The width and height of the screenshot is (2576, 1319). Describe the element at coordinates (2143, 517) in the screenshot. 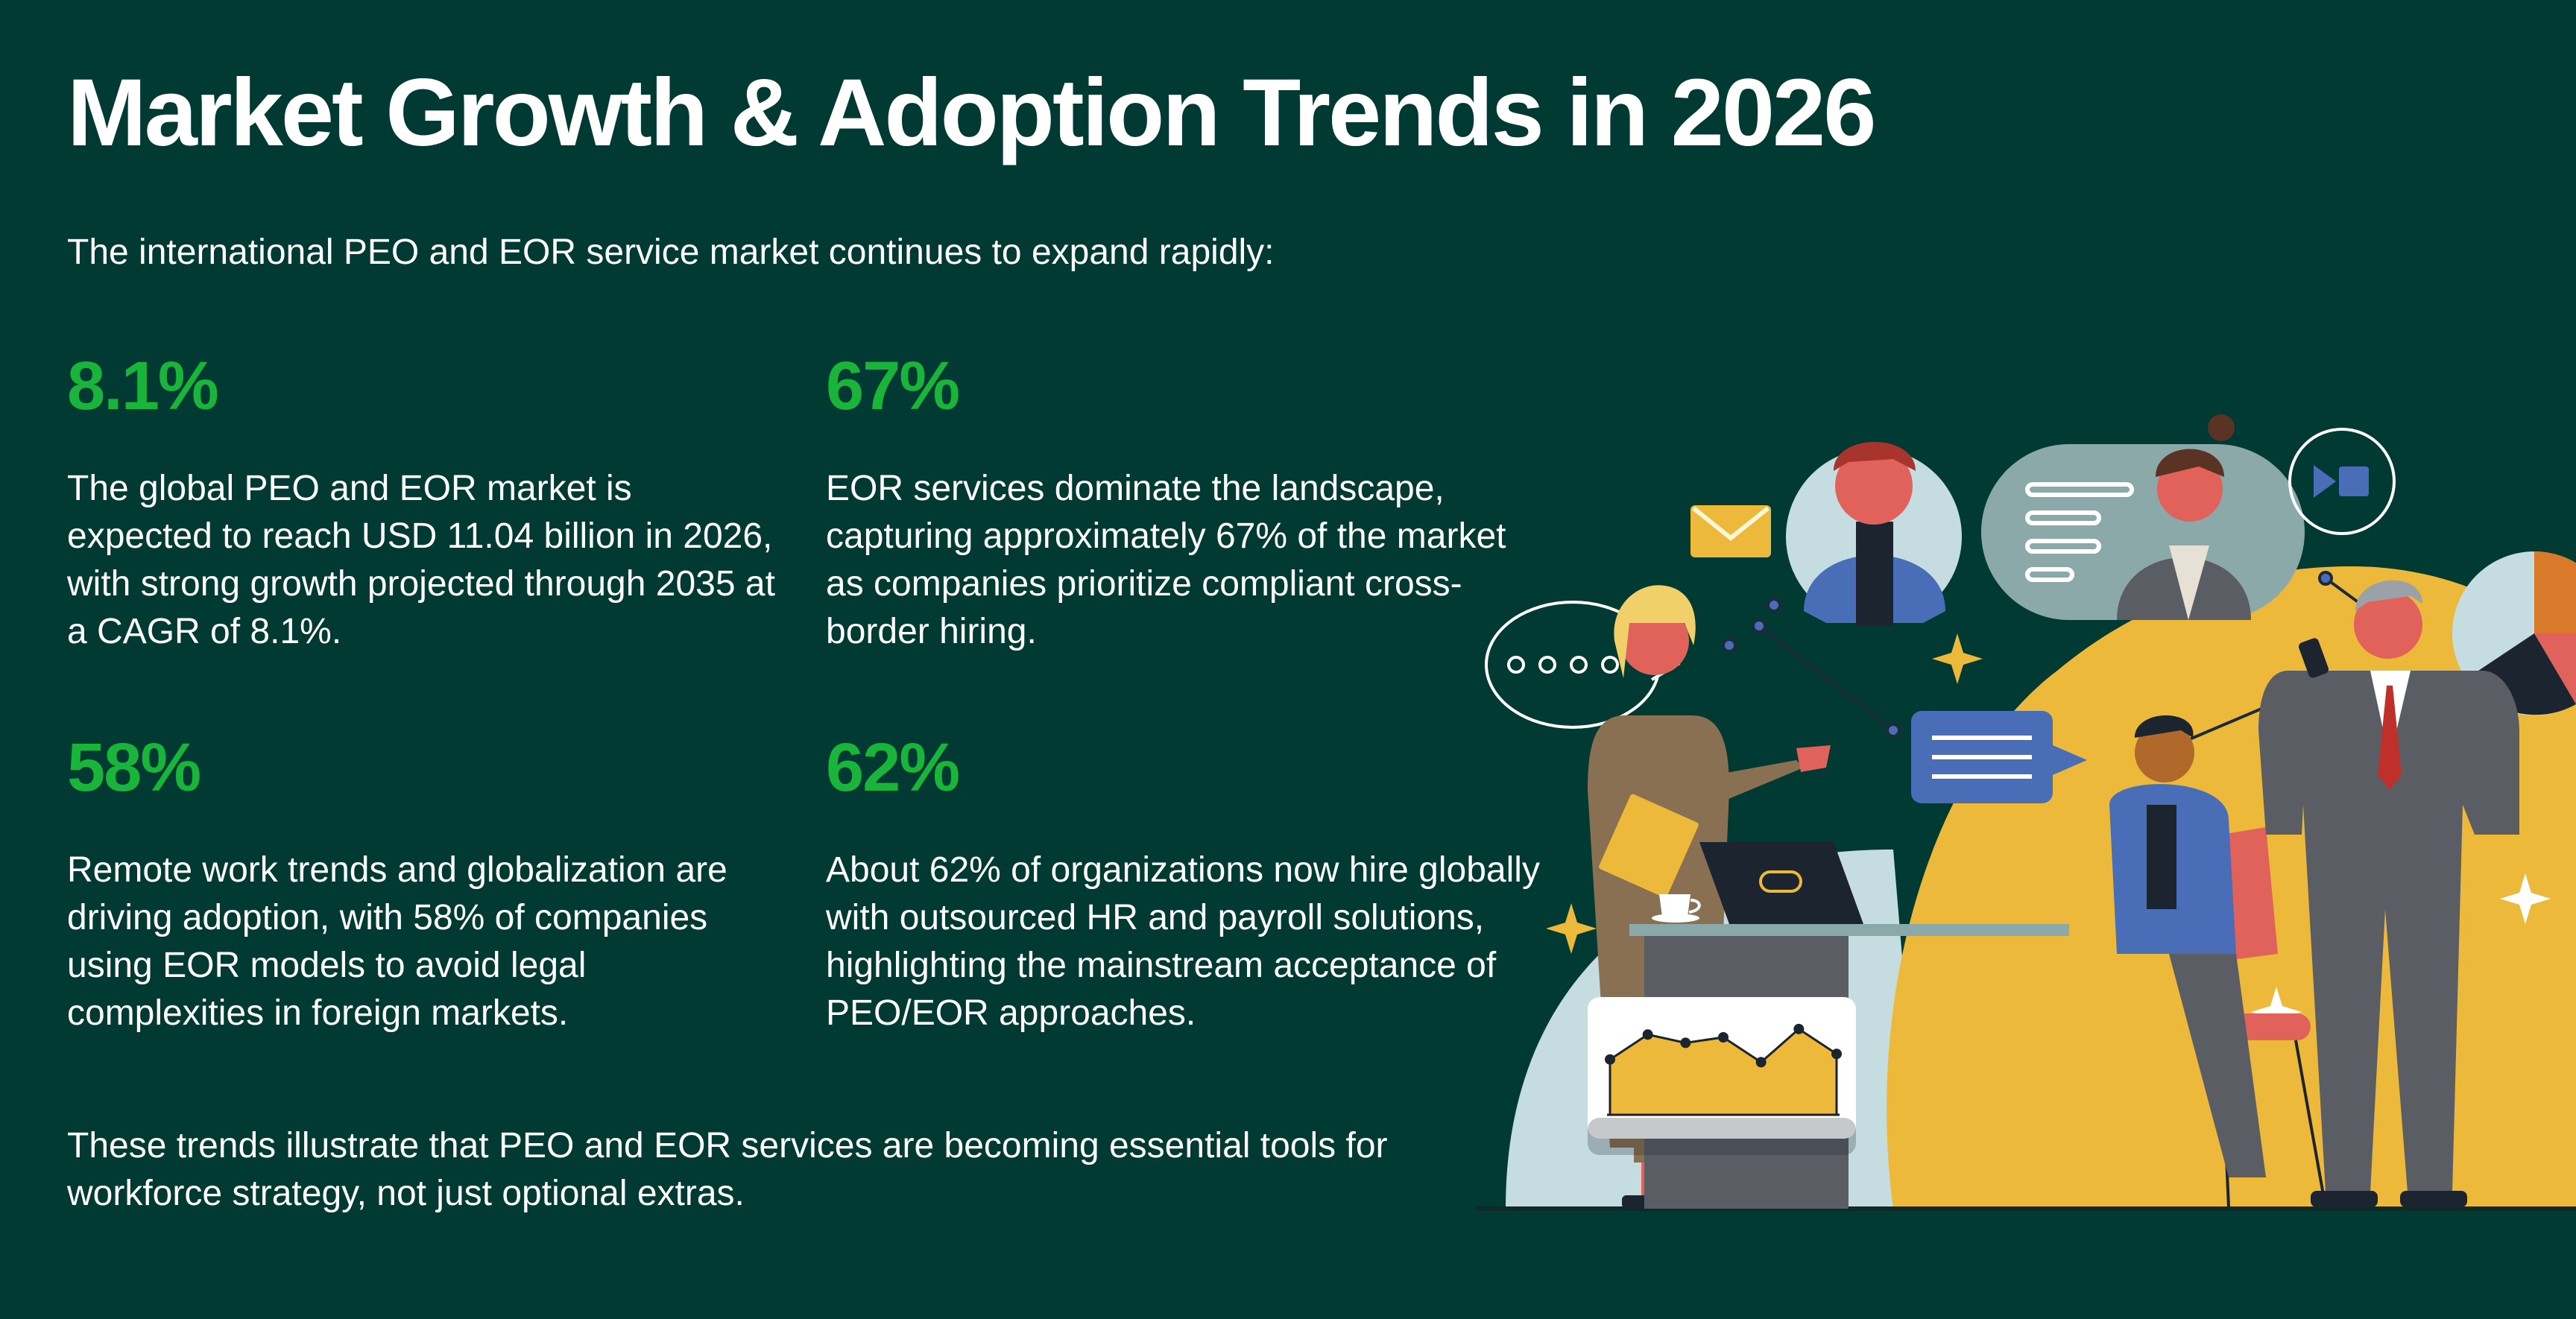

I see `video-chat-window` at that location.